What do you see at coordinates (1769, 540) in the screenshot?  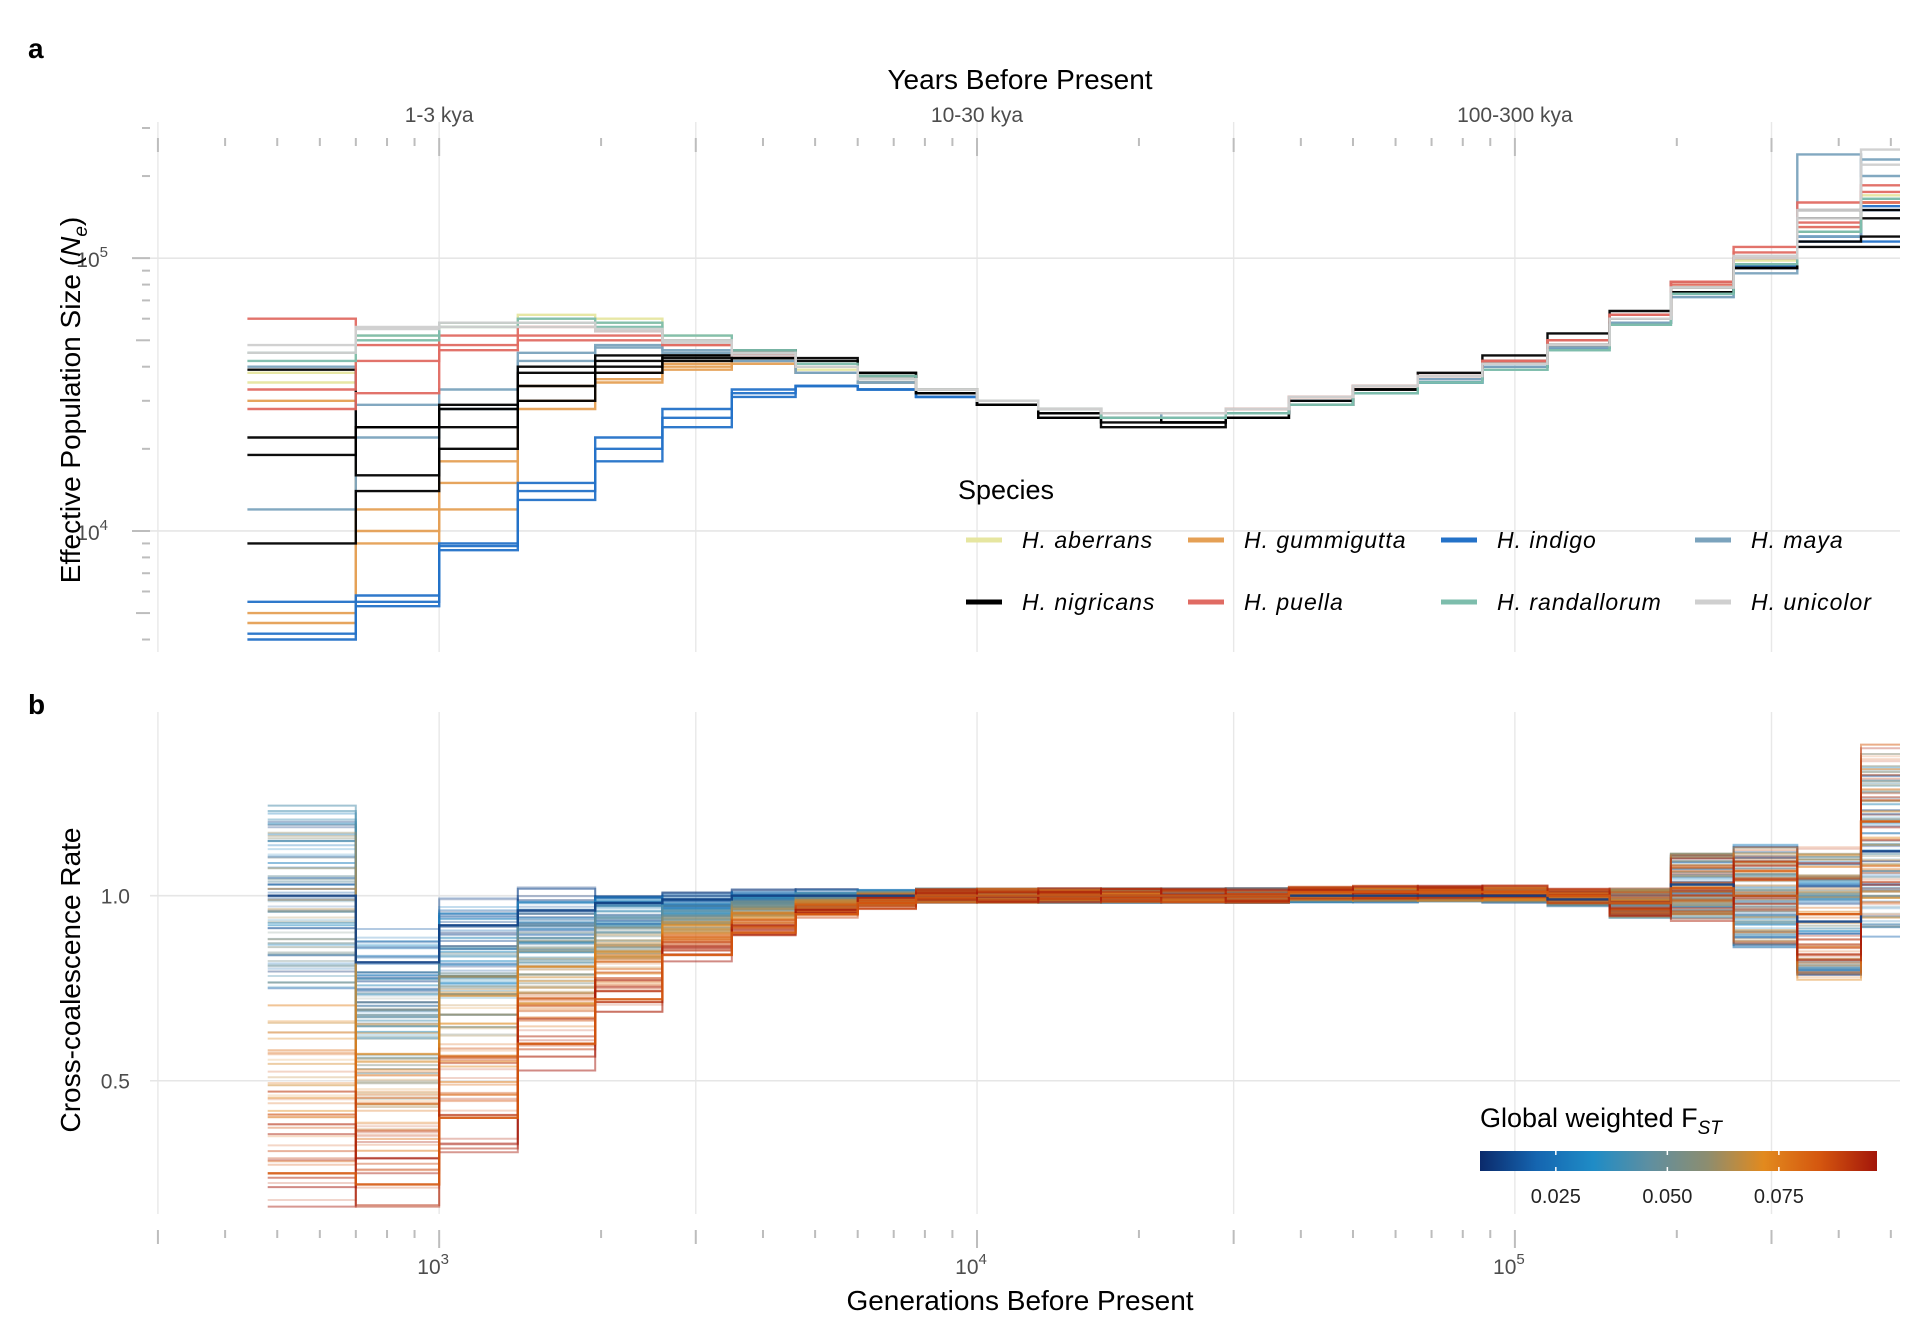 I see `species-legend-item: H. maya` at bounding box center [1769, 540].